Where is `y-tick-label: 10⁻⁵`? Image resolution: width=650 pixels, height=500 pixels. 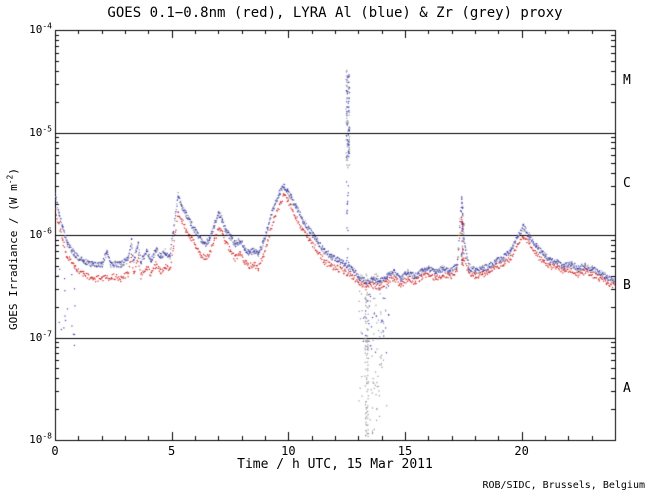
y-tick-label: 10⁻⁵ is located at coordinates (40, 131).